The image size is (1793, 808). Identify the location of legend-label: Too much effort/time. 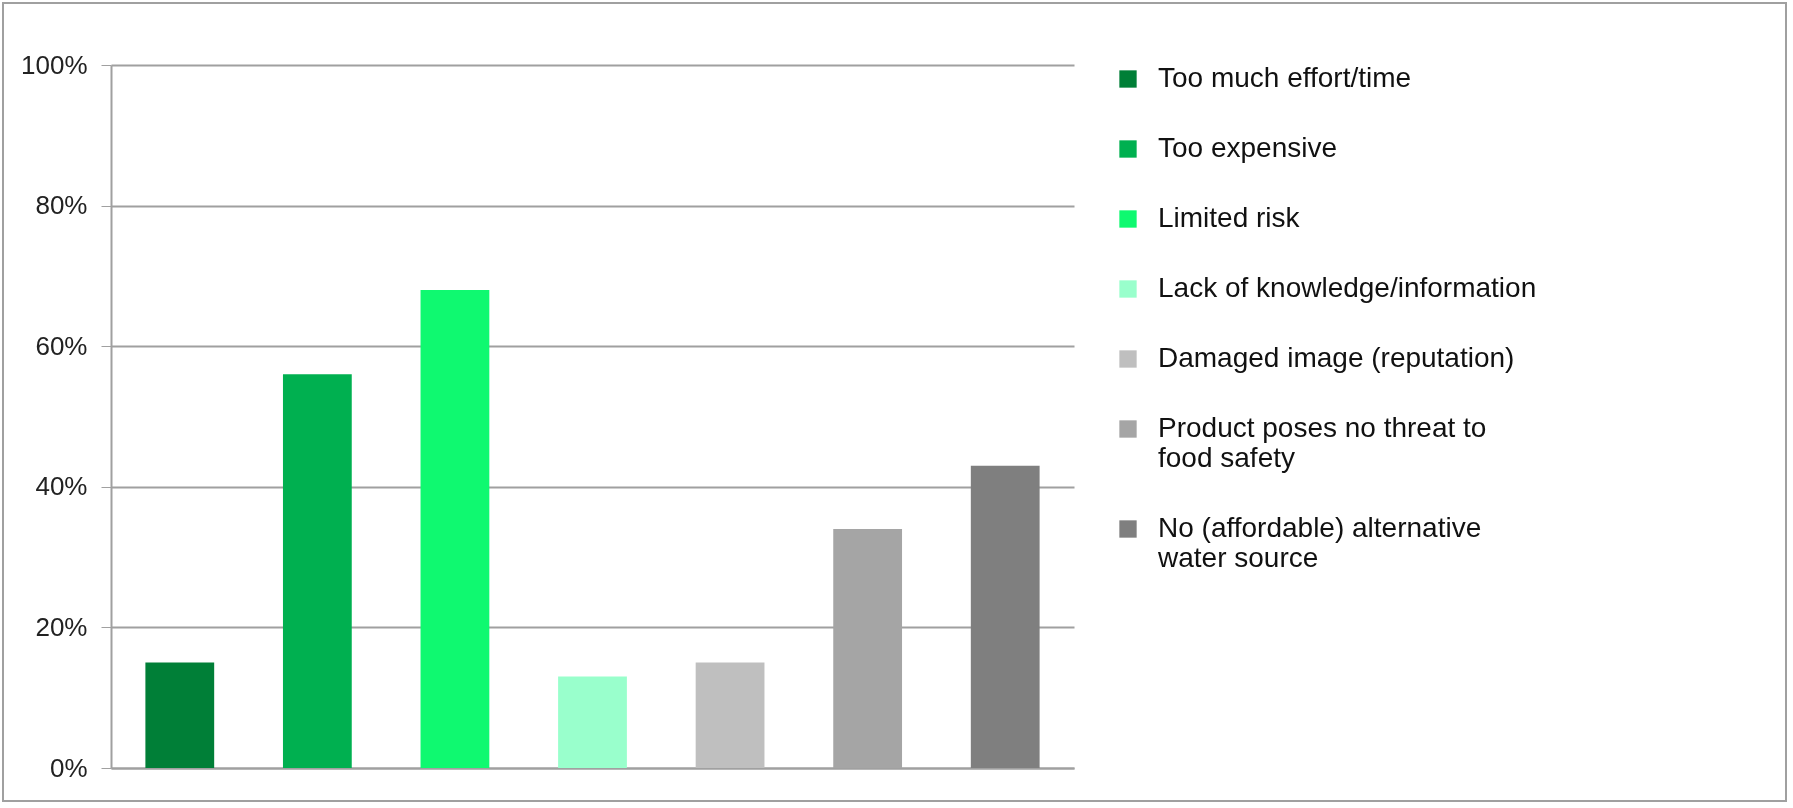
(1285, 77).